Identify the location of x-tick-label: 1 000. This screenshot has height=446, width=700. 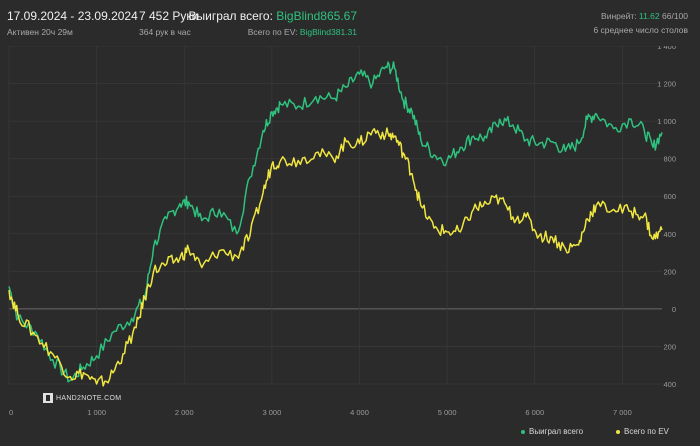
(96, 412).